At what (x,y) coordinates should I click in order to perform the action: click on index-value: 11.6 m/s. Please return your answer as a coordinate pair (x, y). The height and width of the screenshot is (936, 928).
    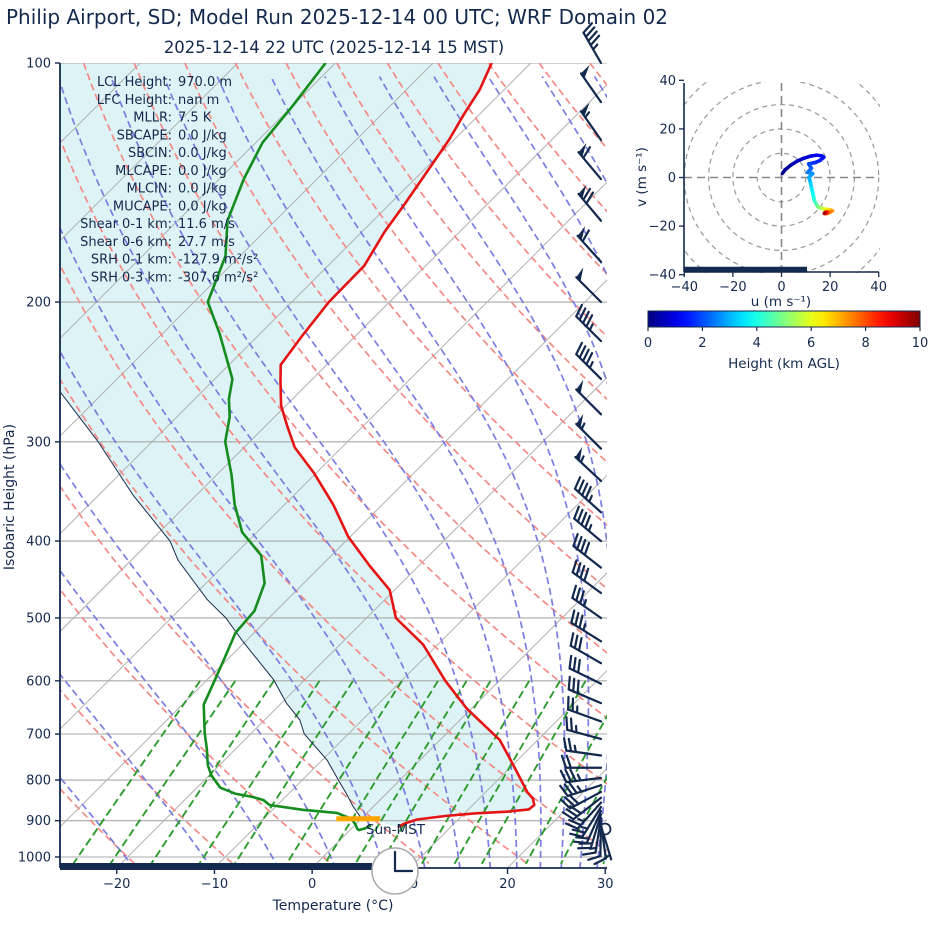
    Looking at the image, I should click on (206, 224).